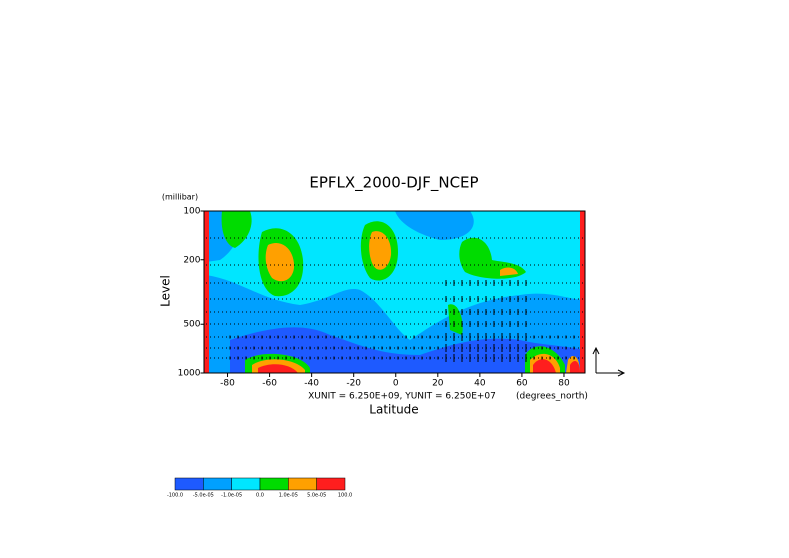 The image size is (789, 558). What do you see at coordinates (402, 321) in the screenshot?
I see `vectors` at bounding box center [402, 321].